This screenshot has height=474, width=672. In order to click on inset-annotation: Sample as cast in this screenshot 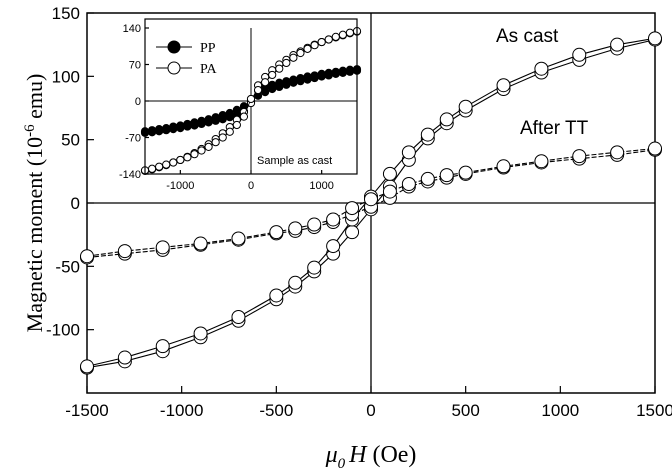, I will do `click(294, 161)`.